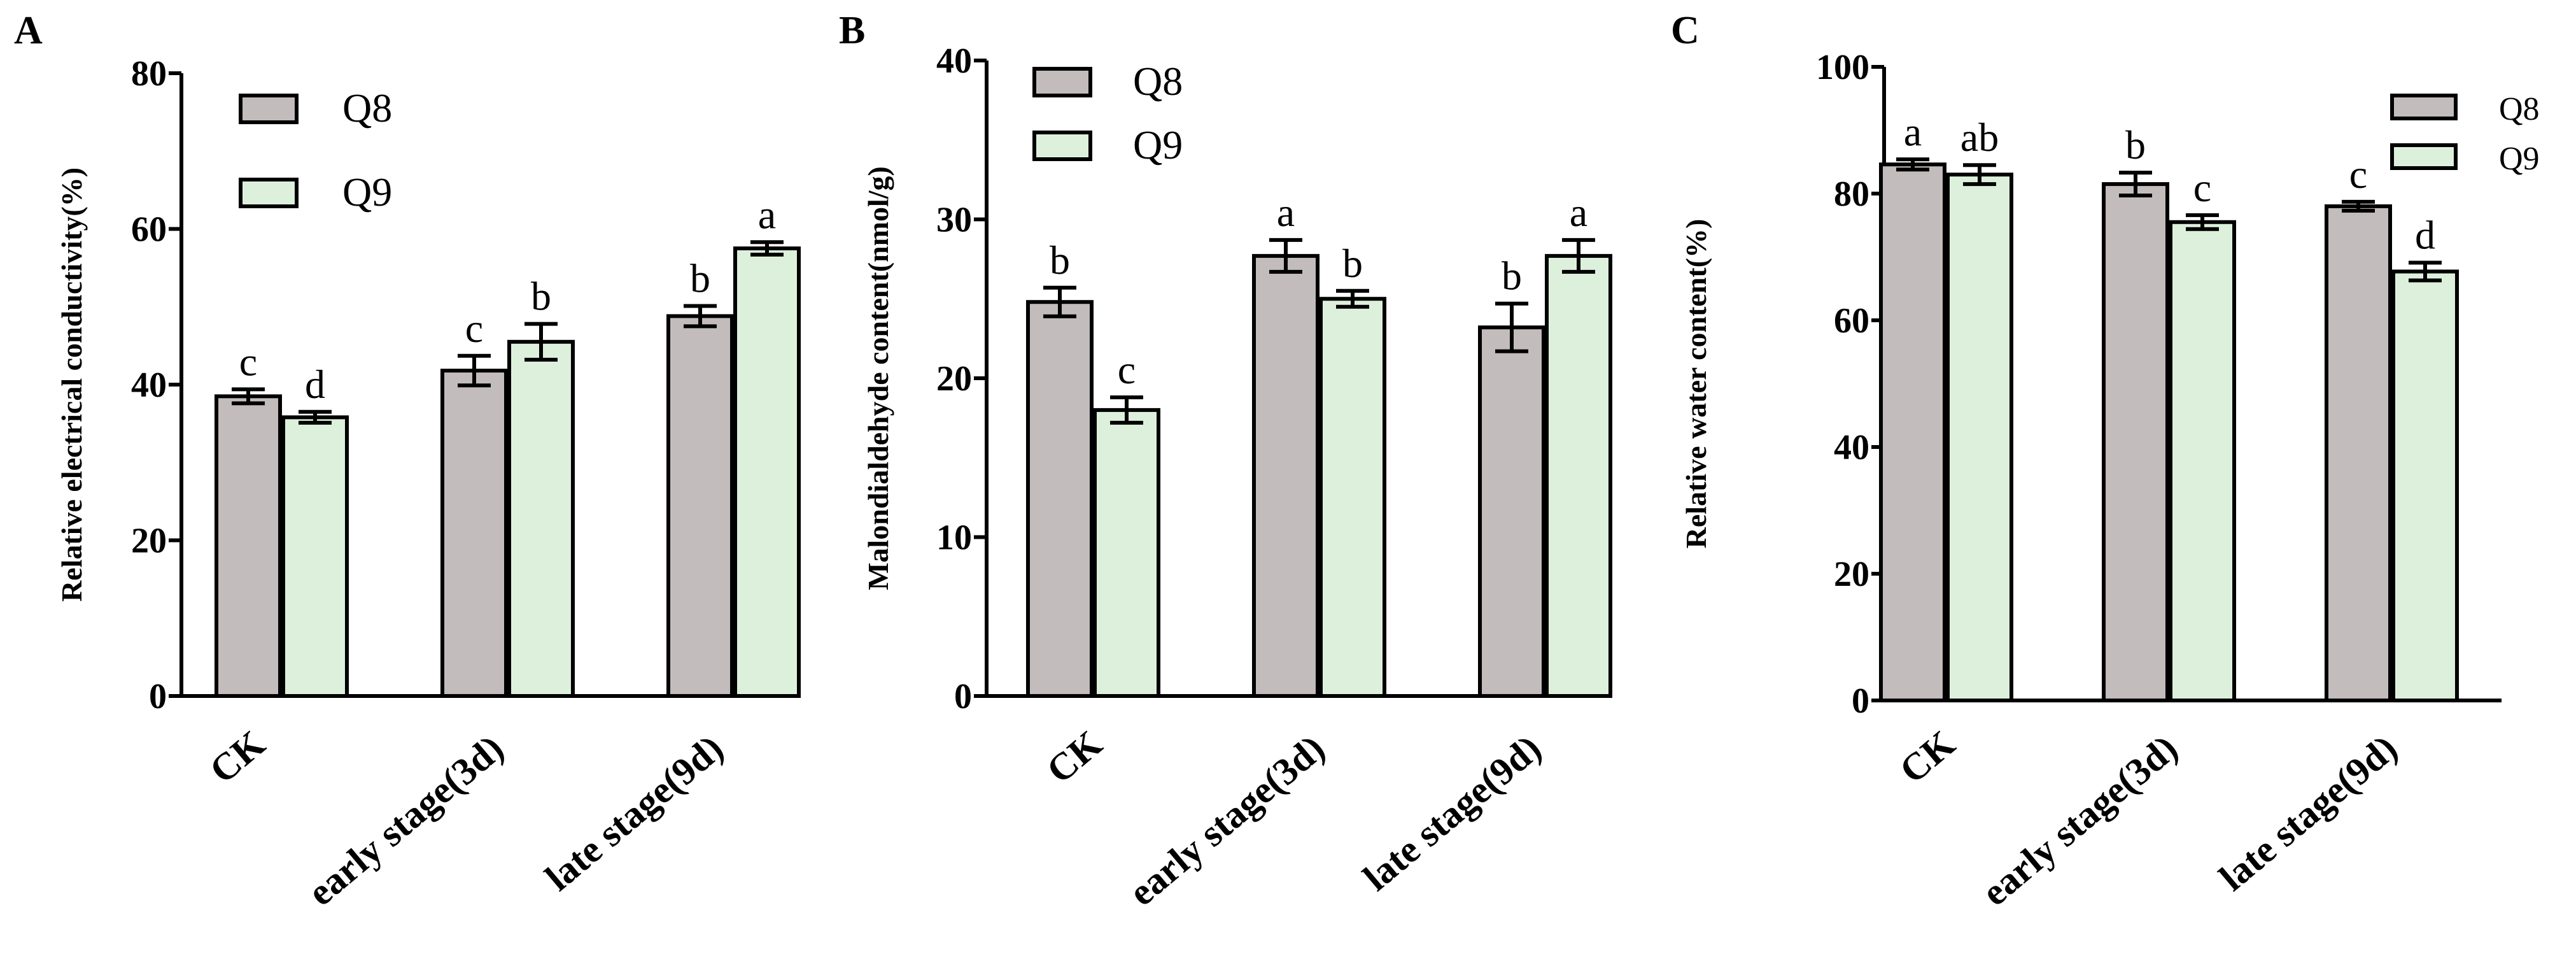 Image resolution: width=2576 pixels, height=980 pixels. What do you see at coordinates (1843, 67) in the screenshot?
I see `y-tick-label: 100` at bounding box center [1843, 67].